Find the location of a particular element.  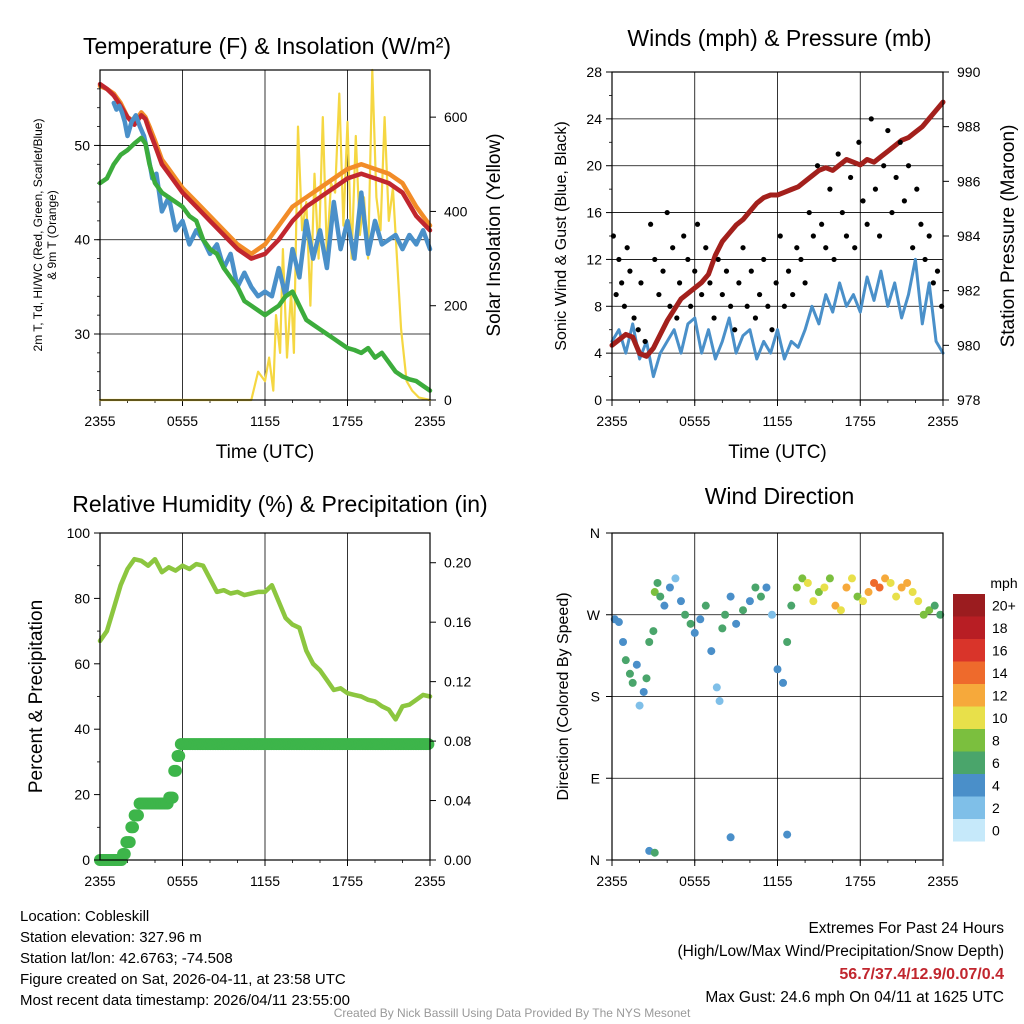

temperature-y2tick-label: 200 is located at coordinates (456, 306).